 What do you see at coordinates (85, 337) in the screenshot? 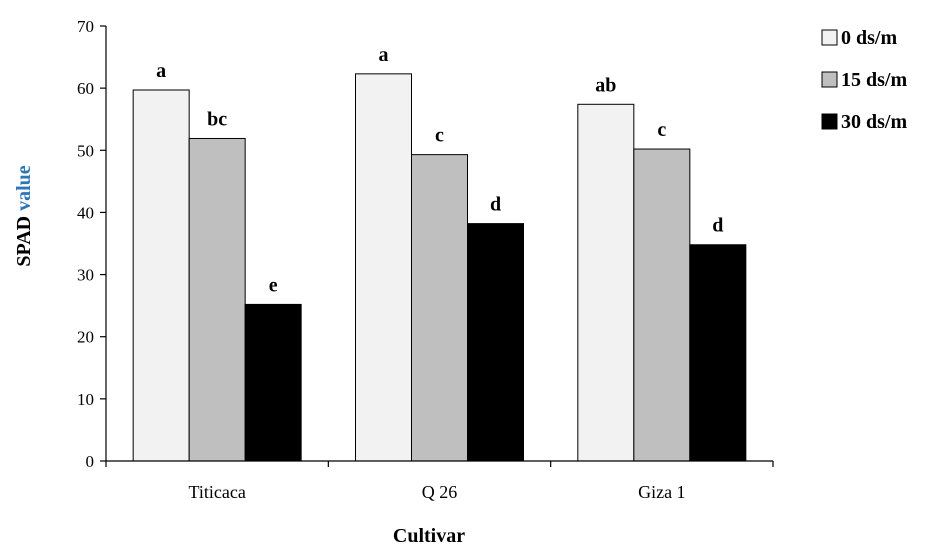
I see `y-tick-label: 20` at bounding box center [85, 337].